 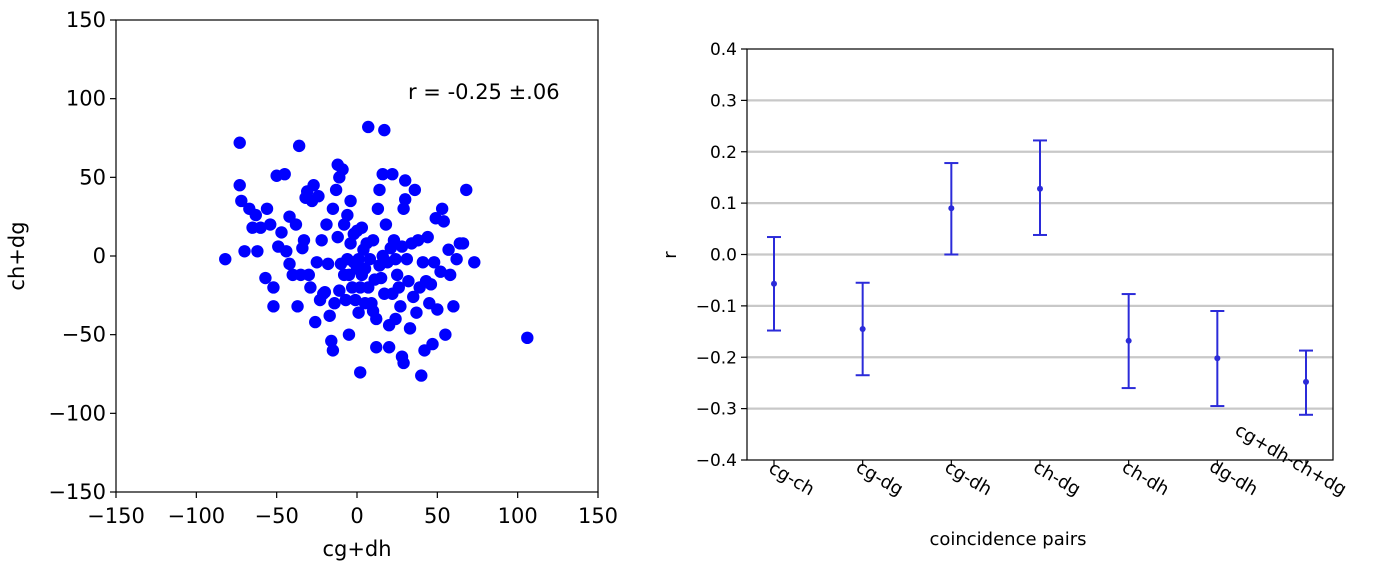 What do you see at coordinates (723, 50) in the screenshot?
I see `errorbar-y-tick-label: 0.4` at bounding box center [723, 50].